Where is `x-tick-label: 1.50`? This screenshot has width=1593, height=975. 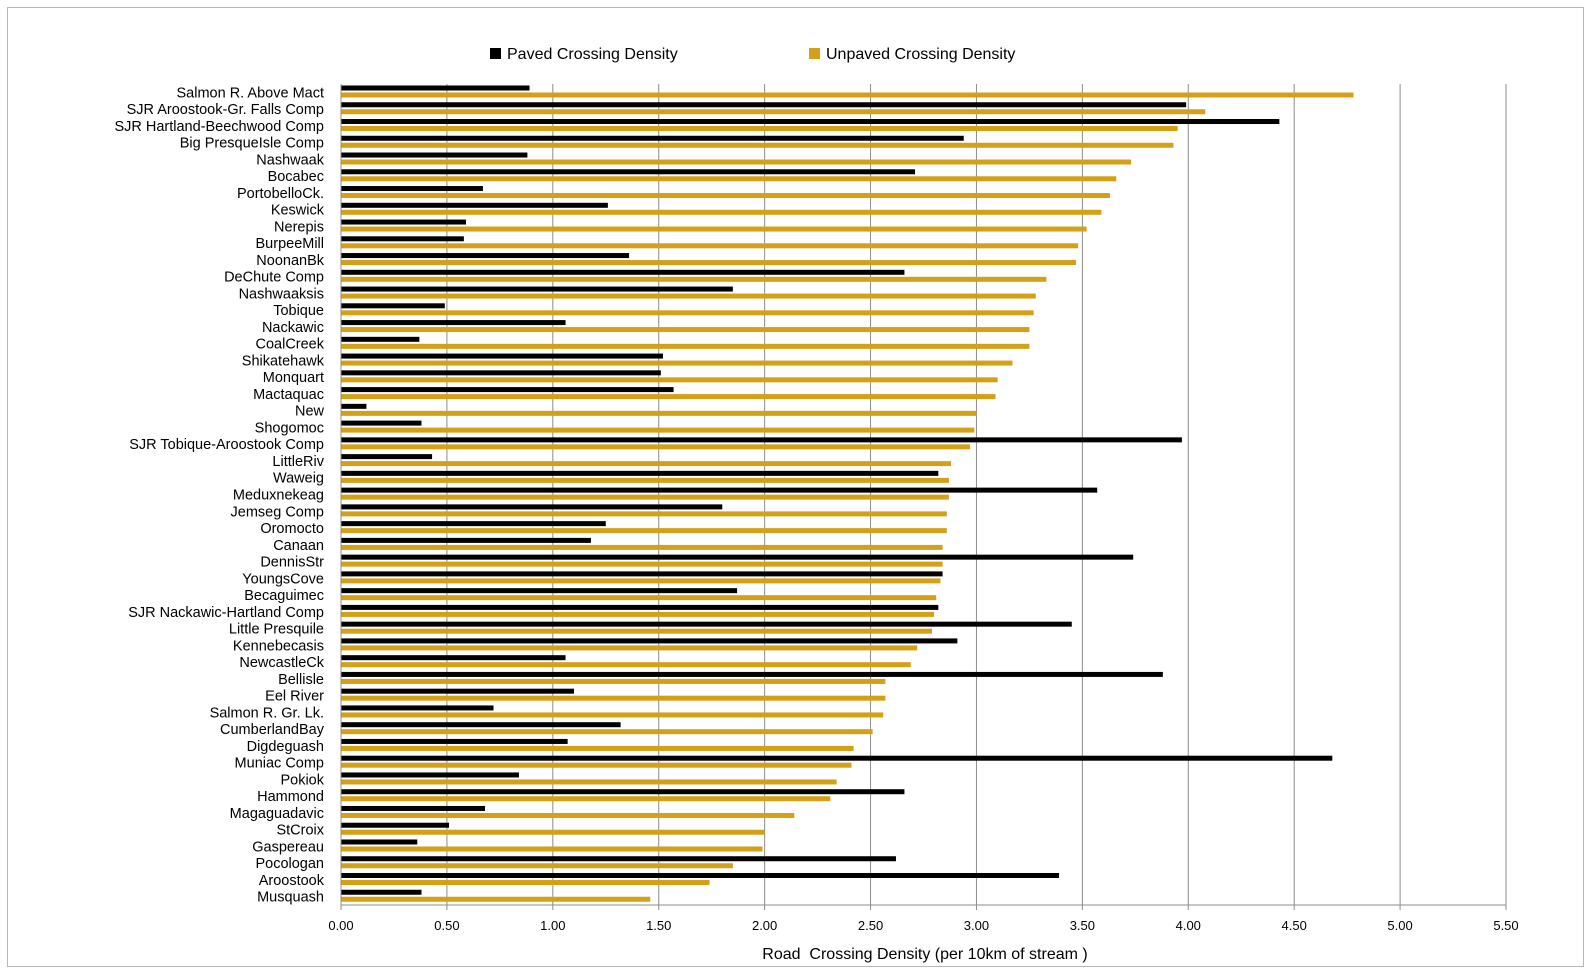 x-tick-label: 1.50 is located at coordinates (658, 925).